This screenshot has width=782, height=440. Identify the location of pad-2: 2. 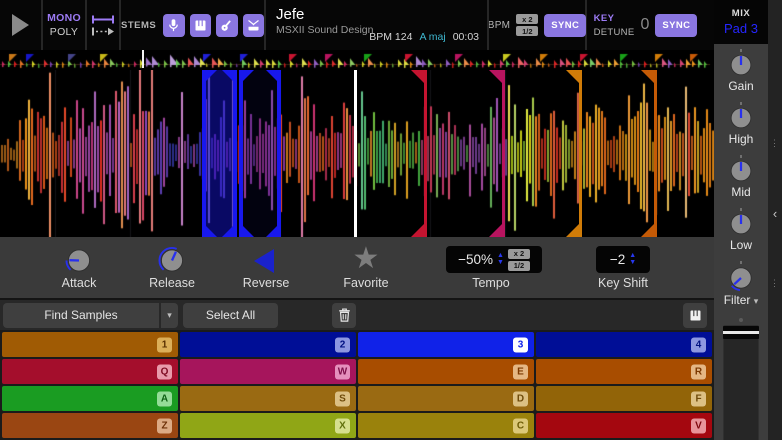
(268, 344).